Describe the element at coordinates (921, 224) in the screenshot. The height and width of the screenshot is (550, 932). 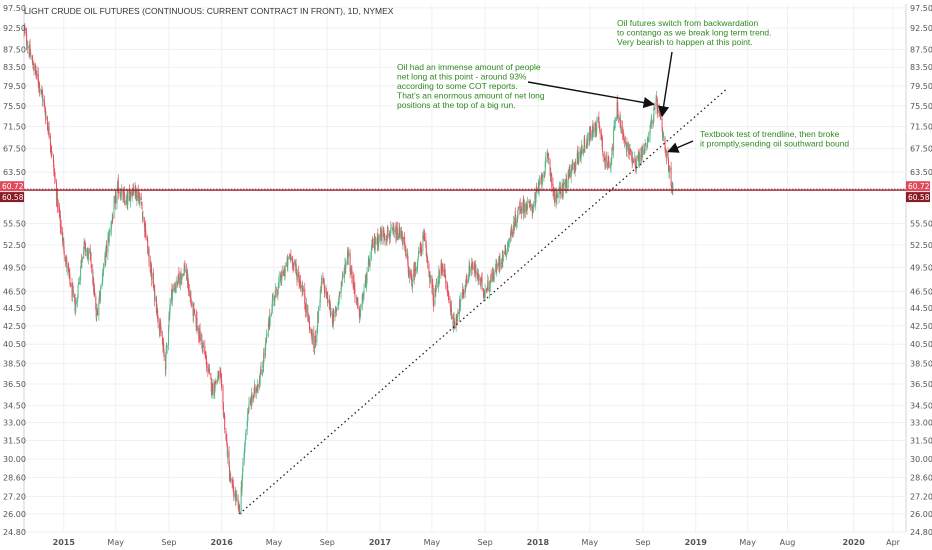
I see `y-tick-label: 55.50` at that location.